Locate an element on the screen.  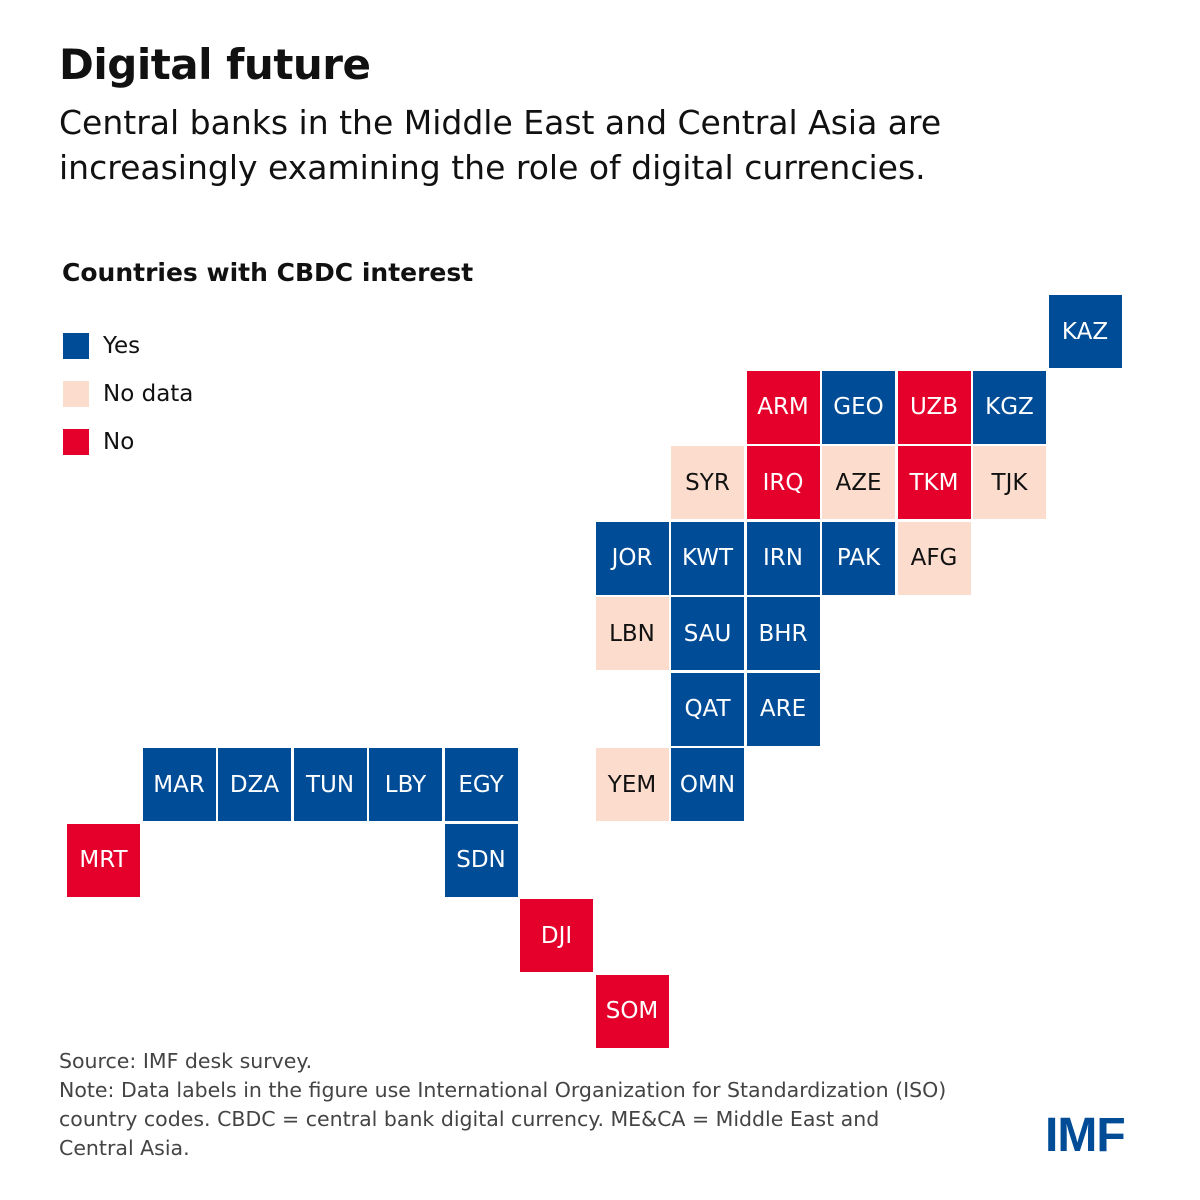
legend-item-nodata: No data is located at coordinates (128, 394).